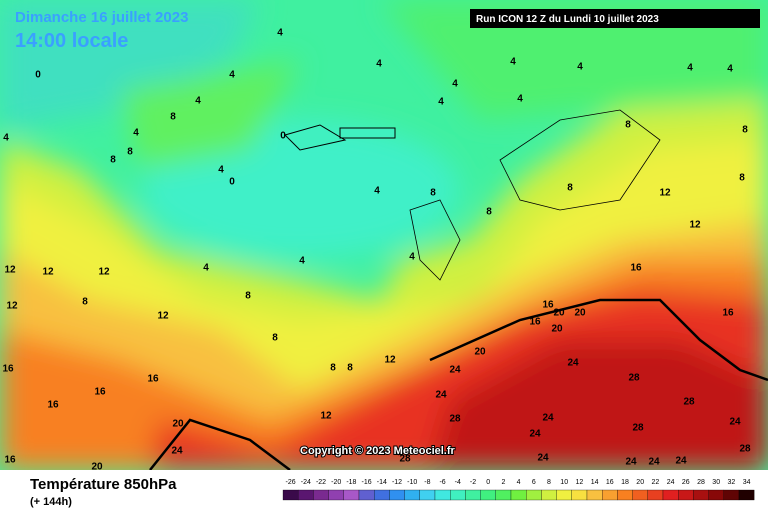 The height and width of the screenshot is (512, 768). What do you see at coordinates (716, 482) in the screenshot?
I see `scale-label: 30` at bounding box center [716, 482].